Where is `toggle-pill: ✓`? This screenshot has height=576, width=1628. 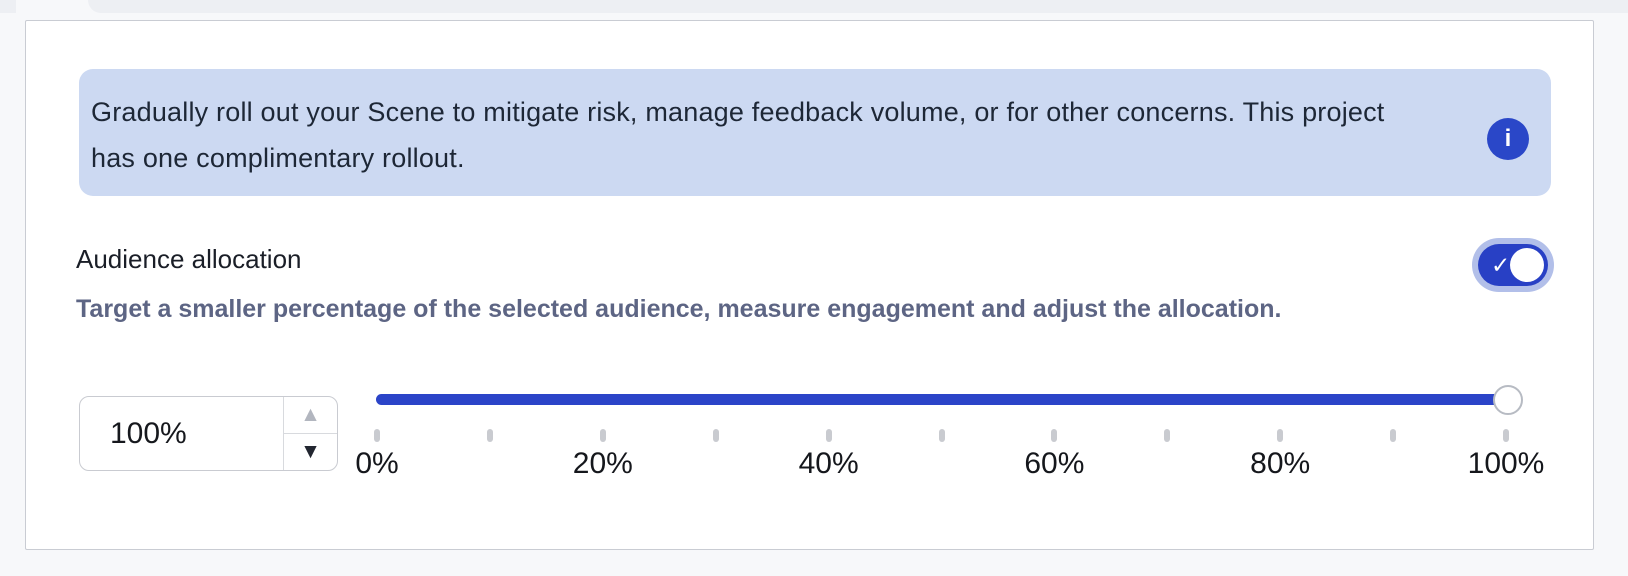 toggle-pill: ✓ is located at coordinates (1513, 265).